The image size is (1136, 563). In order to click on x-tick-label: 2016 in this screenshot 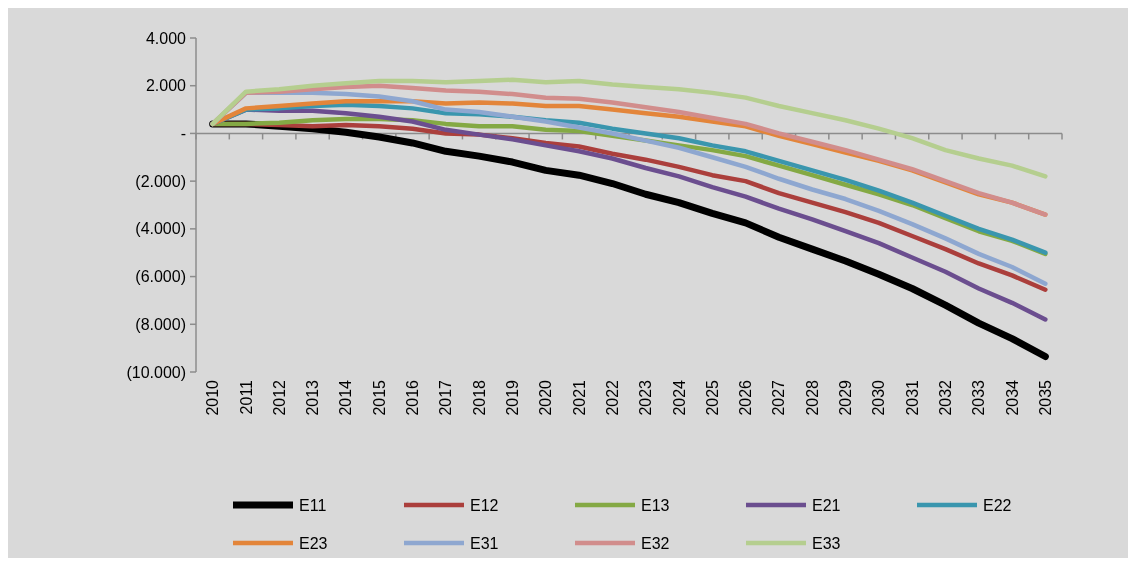, I will do `click(413, 397)`.